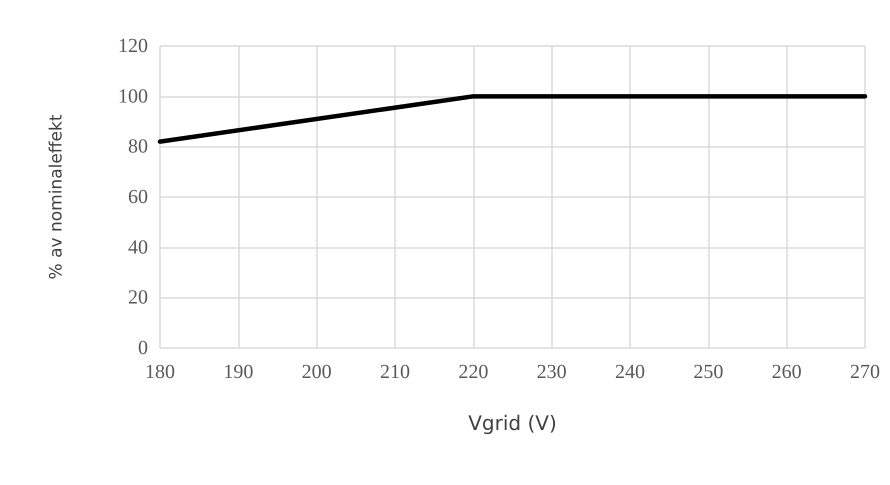 The height and width of the screenshot is (485, 890). What do you see at coordinates (138, 247) in the screenshot?
I see `y-tick-label: 40` at bounding box center [138, 247].